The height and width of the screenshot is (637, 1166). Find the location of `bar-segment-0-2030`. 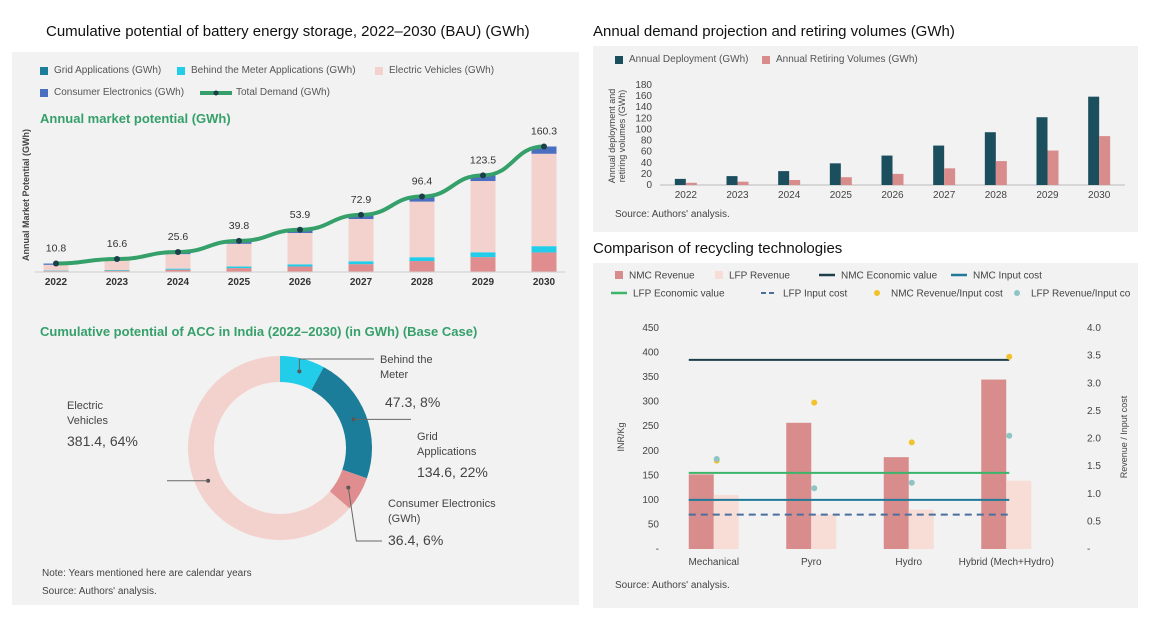

bar-segment-0-2030 is located at coordinates (544, 262).